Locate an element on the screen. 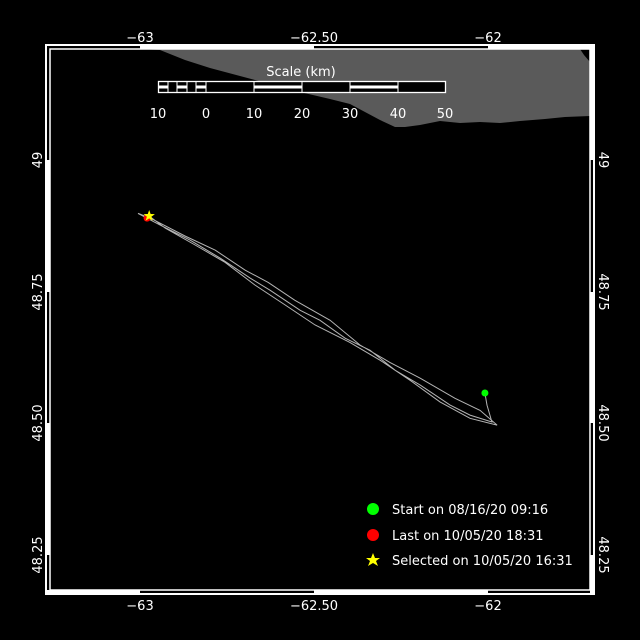 The width and height of the screenshot is (640, 640). scale-label: 30 is located at coordinates (350, 114).